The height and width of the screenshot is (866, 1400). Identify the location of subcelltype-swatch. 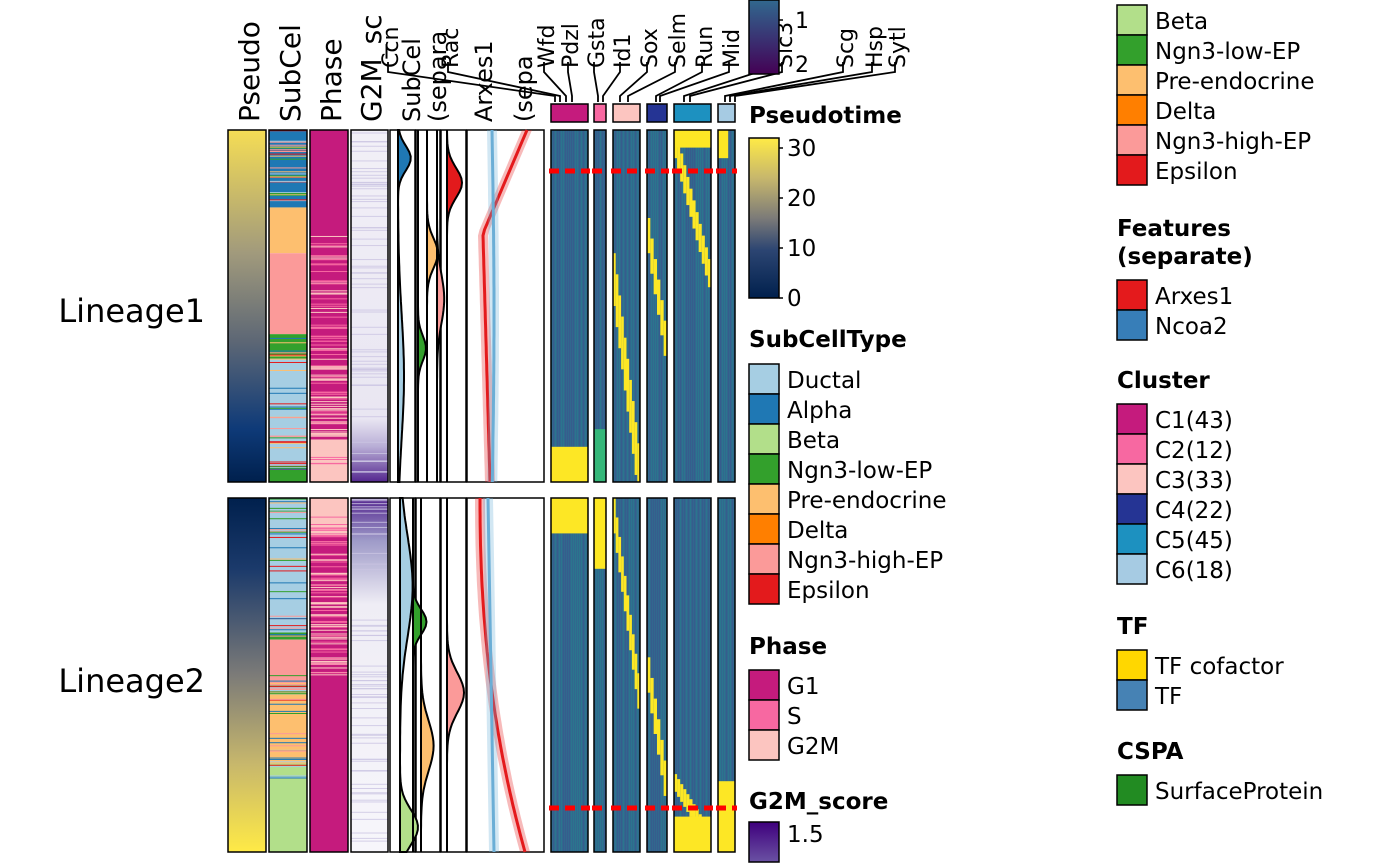
(764, 379).